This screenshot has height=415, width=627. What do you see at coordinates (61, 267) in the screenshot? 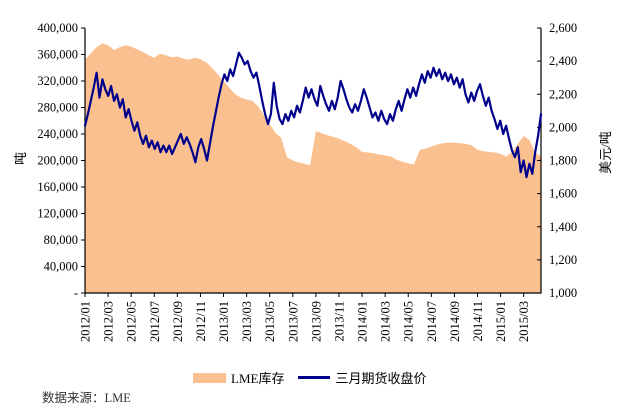
I see `svg-text: 40,000` at bounding box center [61, 267].